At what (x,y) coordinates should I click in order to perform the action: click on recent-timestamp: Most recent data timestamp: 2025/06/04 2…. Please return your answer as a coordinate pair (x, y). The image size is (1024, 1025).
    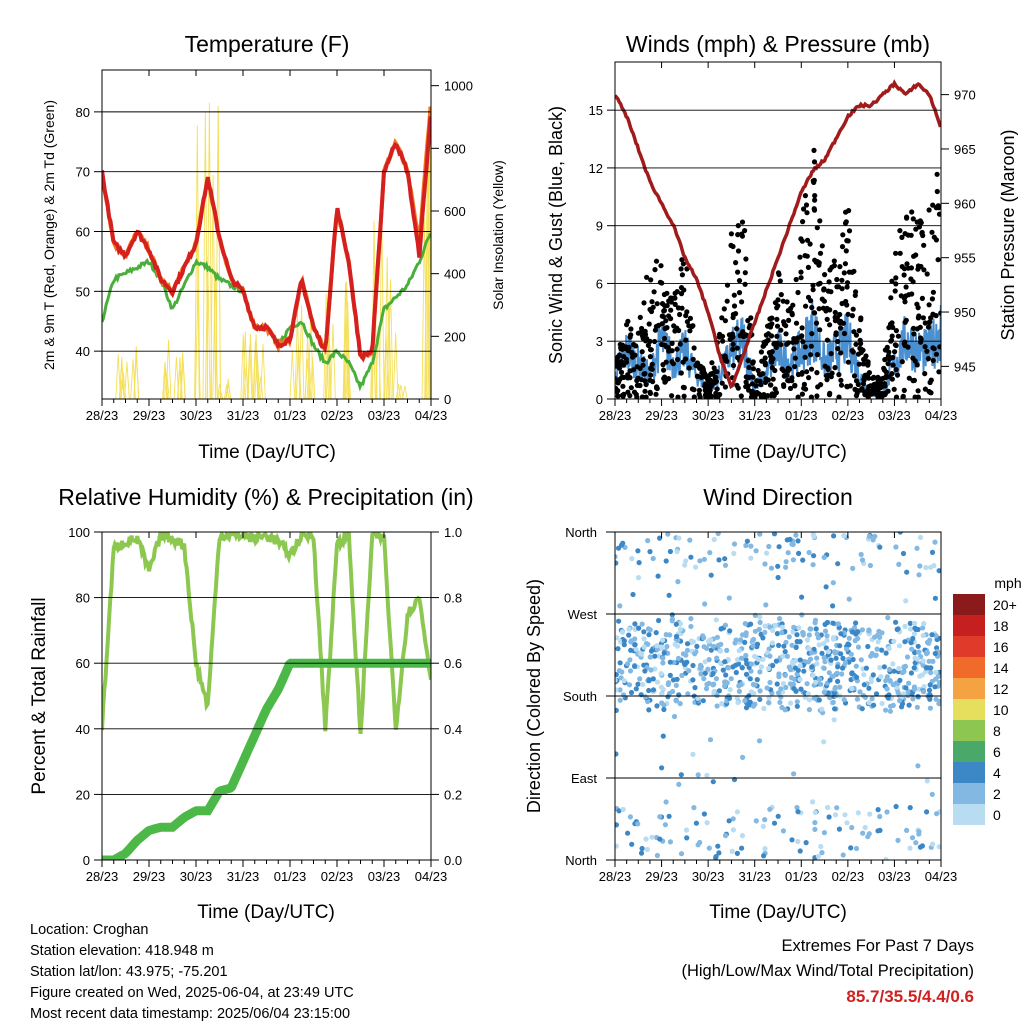
    Looking at the image, I should click on (190, 1014).